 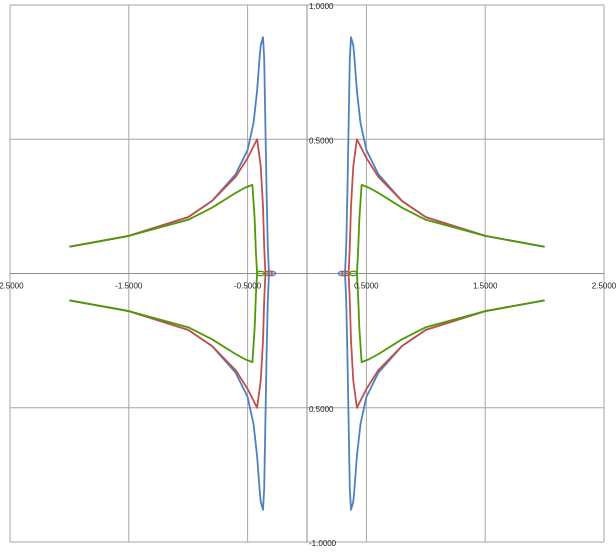 What do you see at coordinates (485, 286) in the screenshot?
I see `x-tick-label: 1.5000` at bounding box center [485, 286].